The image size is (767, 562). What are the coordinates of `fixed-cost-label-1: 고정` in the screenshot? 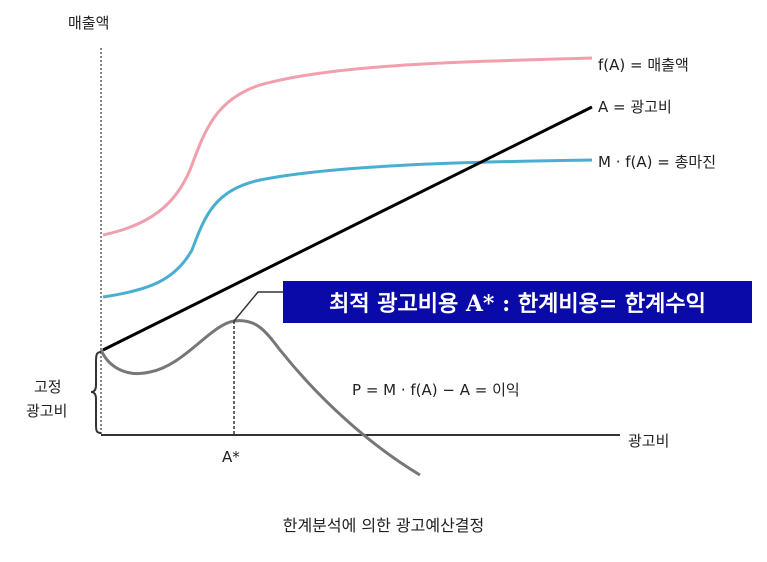 It's located at (48, 387).